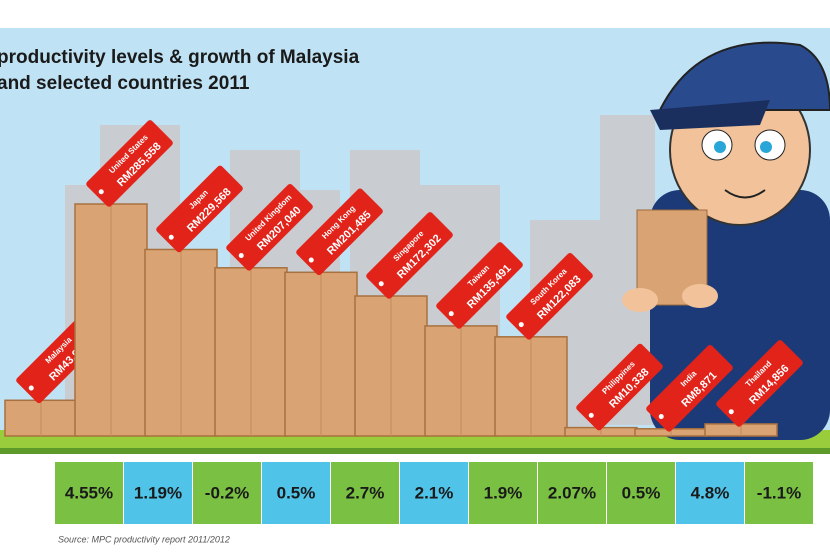 The width and height of the screenshot is (830, 553). I want to click on chart-title: productivity levels & growth of Malaysia, so click(180, 57).